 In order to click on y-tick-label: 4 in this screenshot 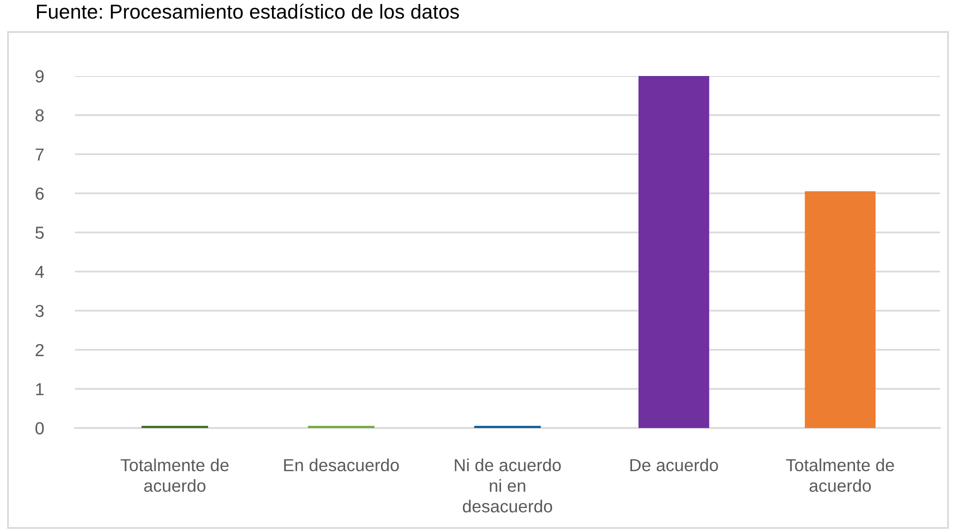, I will do `click(39, 272)`.